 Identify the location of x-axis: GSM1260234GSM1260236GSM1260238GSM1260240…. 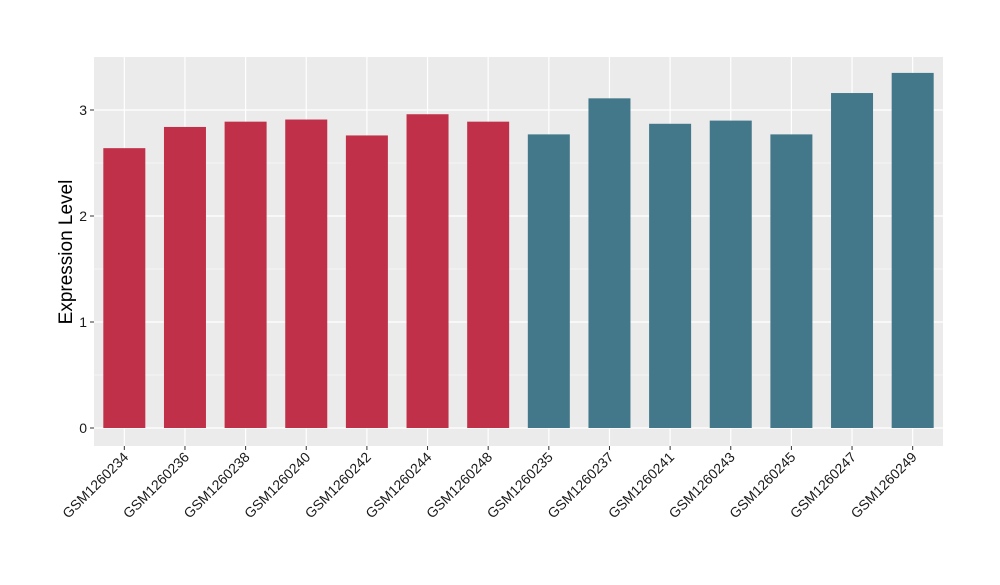
(489, 483).